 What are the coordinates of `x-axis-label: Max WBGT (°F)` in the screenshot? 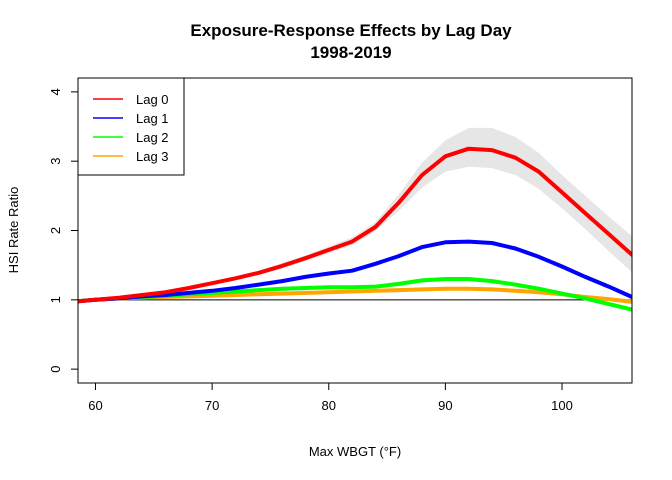 It's located at (355, 451).